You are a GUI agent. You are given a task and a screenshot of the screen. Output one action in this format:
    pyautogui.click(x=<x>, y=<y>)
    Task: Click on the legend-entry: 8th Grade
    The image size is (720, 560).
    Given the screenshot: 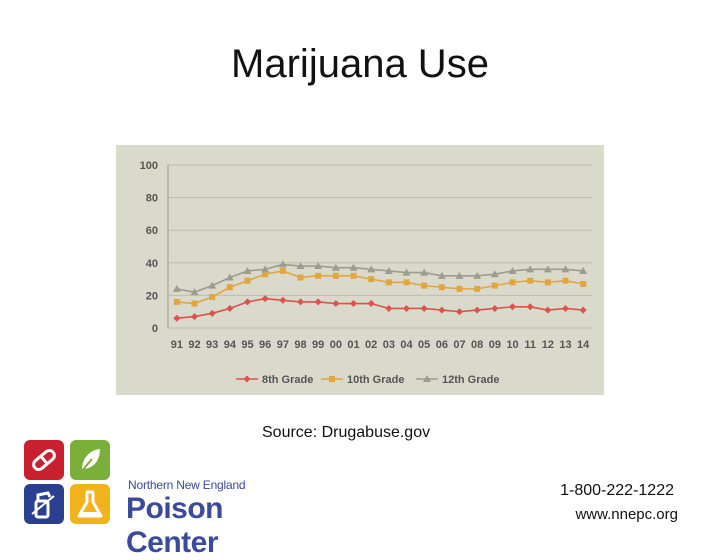 What is the action you would take?
    pyautogui.click(x=287, y=380)
    